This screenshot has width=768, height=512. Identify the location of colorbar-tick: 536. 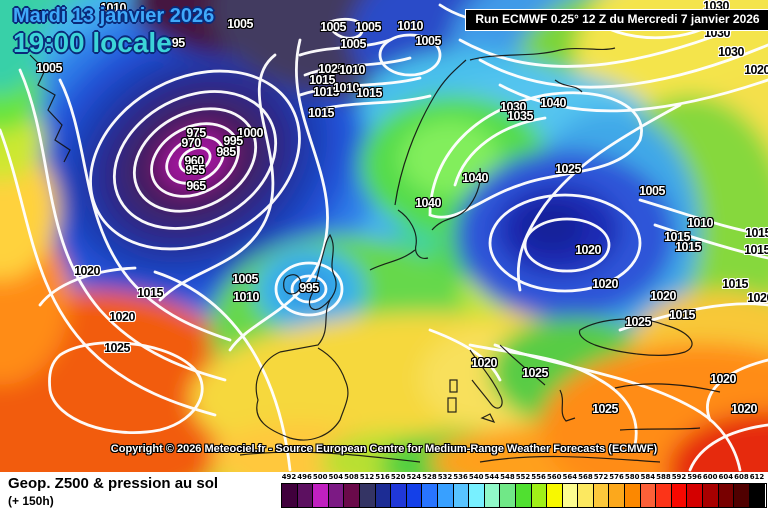
(460, 477).